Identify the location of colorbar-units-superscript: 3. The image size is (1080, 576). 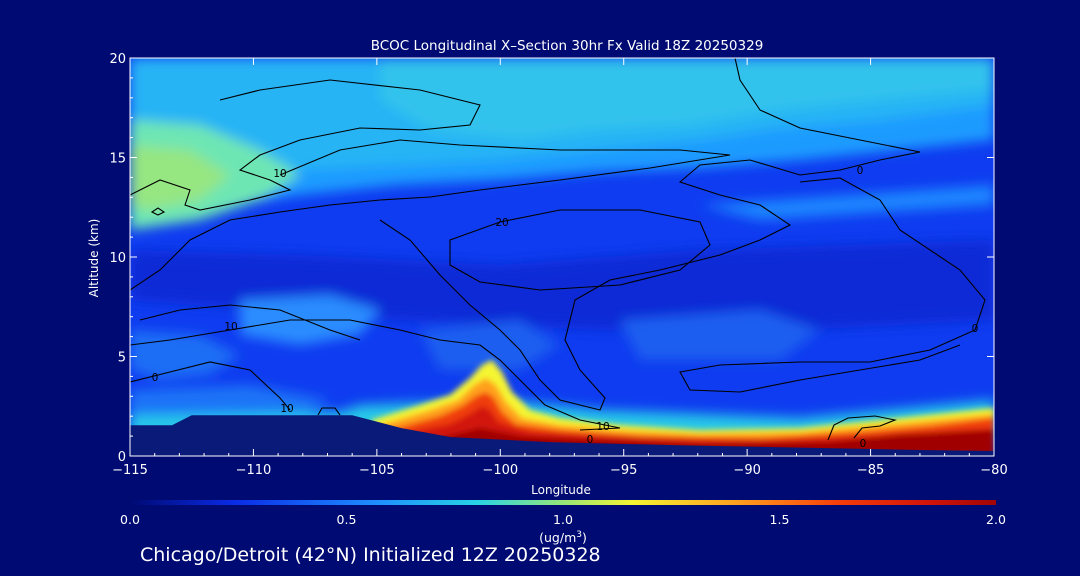
(579, 535).